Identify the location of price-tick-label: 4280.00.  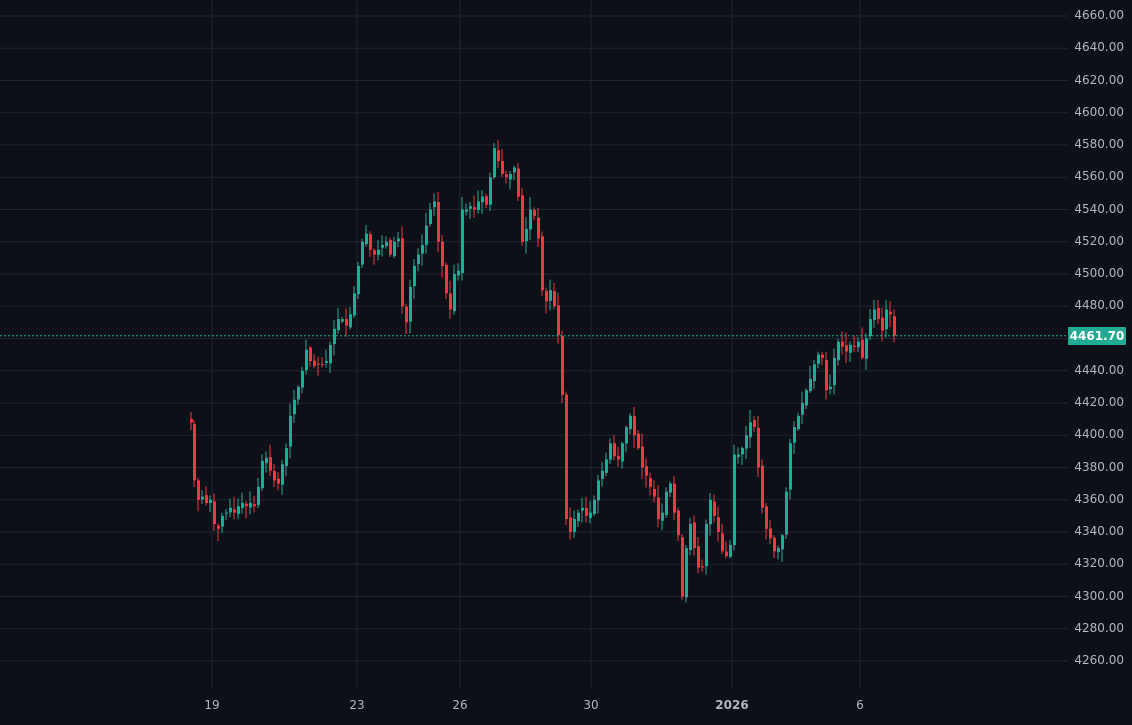
(1099, 627).